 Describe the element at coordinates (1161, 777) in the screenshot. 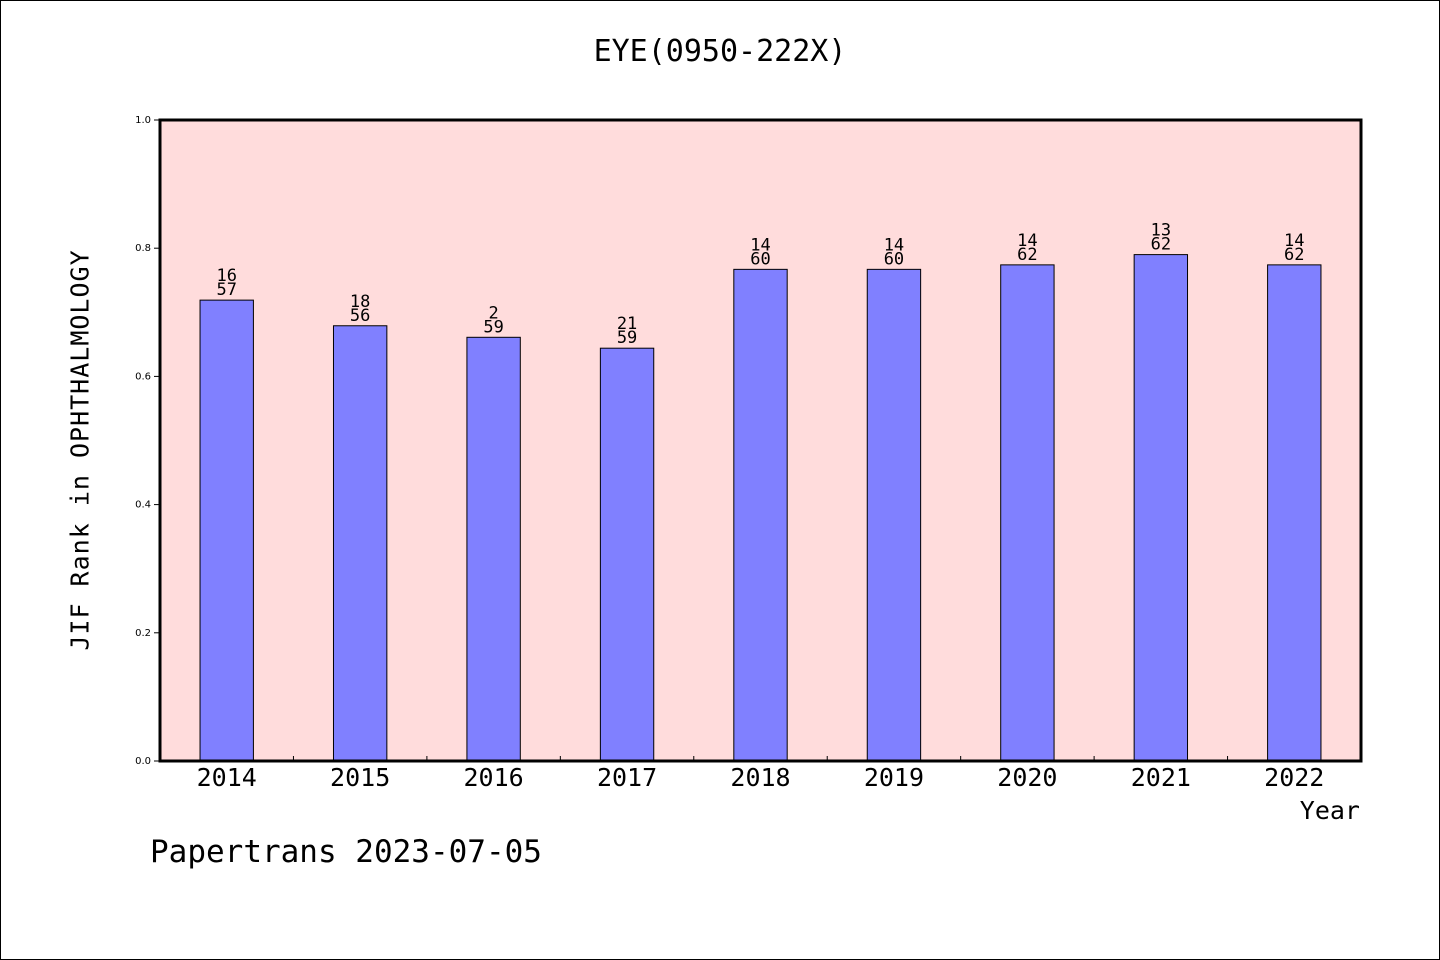

I see `x-tick-label: 2021` at that location.